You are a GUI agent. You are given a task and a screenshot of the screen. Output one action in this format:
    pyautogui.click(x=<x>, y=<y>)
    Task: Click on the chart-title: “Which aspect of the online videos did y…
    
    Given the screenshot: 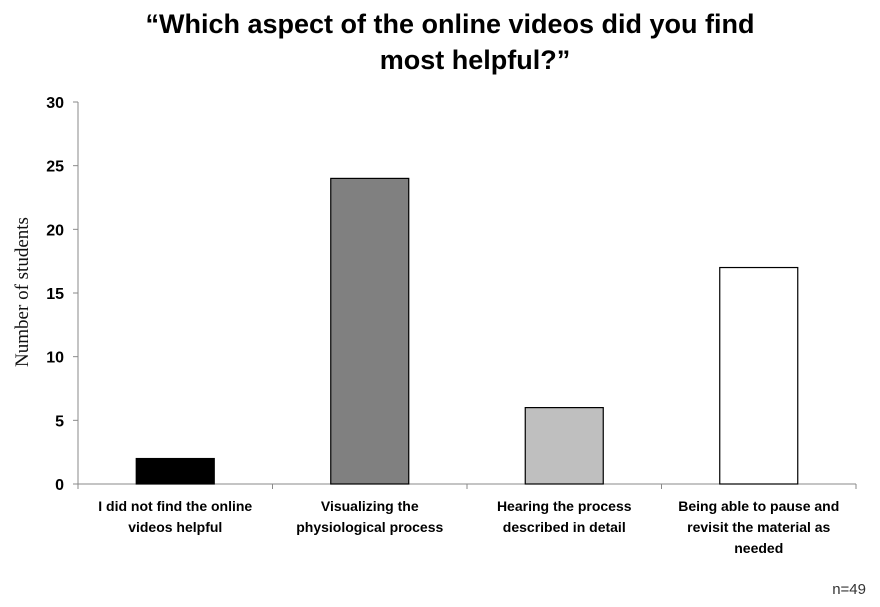 What is the action you would take?
    pyautogui.click(x=440, y=42)
    